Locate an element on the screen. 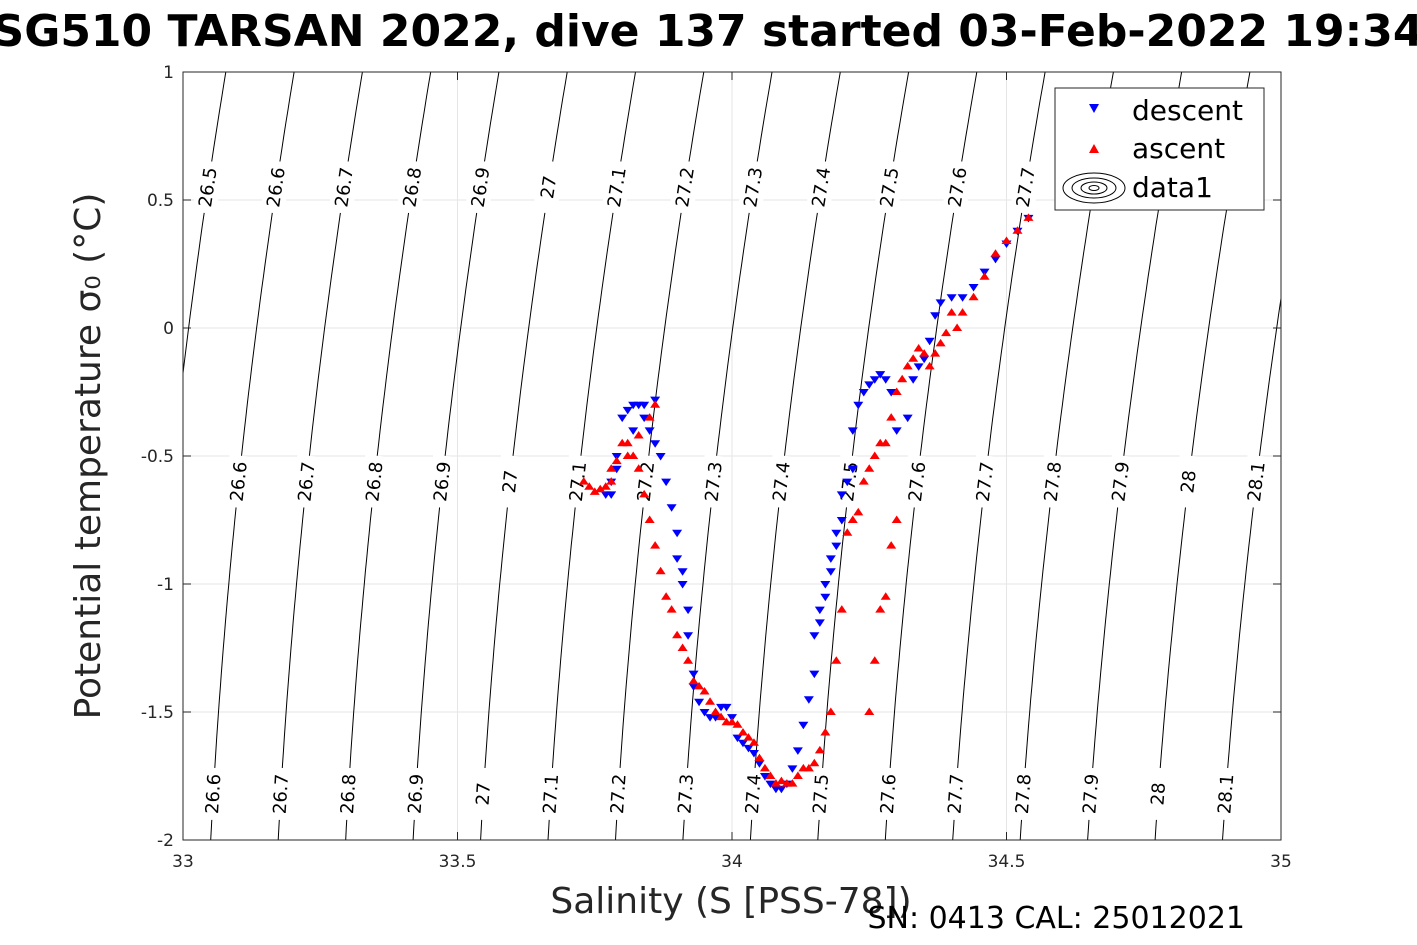 This screenshot has height=945, width=1417. contour-label: 26.7 is located at coordinates (306, 482).